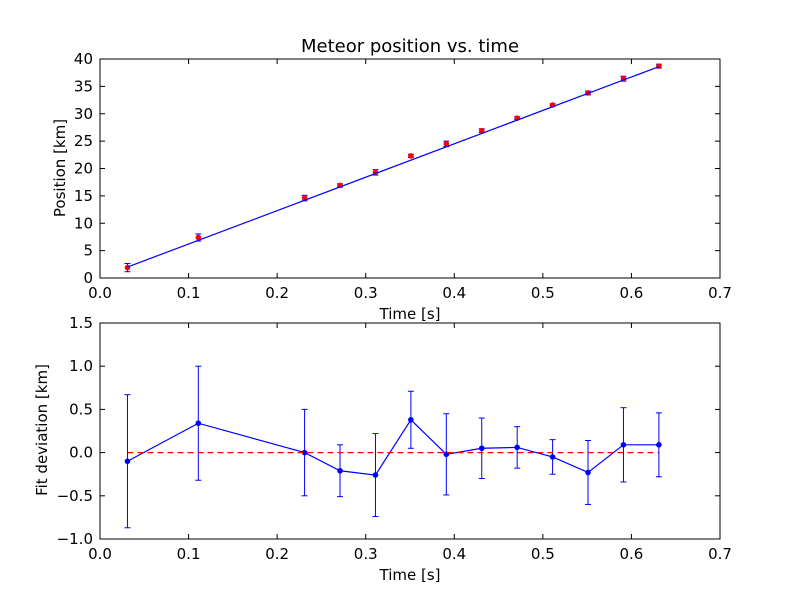 The height and width of the screenshot is (600, 800). Describe the element at coordinates (83, 169) in the screenshot. I see `top-y-tick-label: 20` at that location.